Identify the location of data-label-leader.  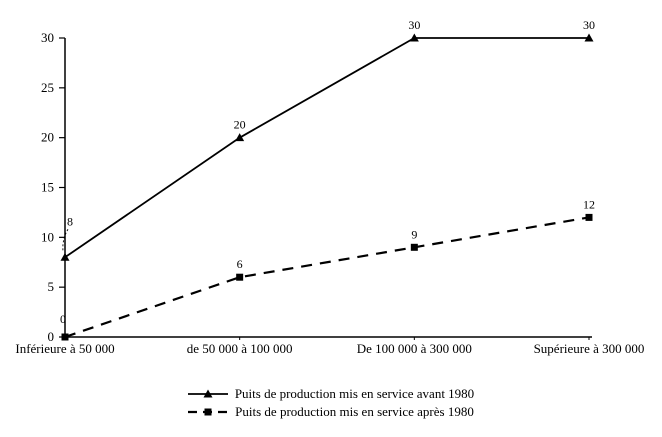
(65, 240).